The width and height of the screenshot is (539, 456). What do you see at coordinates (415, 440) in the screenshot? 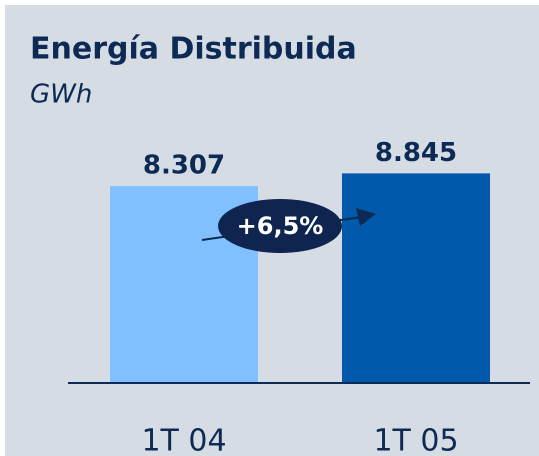
I see `x-tick-label: 1T 05` at bounding box center [415, 440].